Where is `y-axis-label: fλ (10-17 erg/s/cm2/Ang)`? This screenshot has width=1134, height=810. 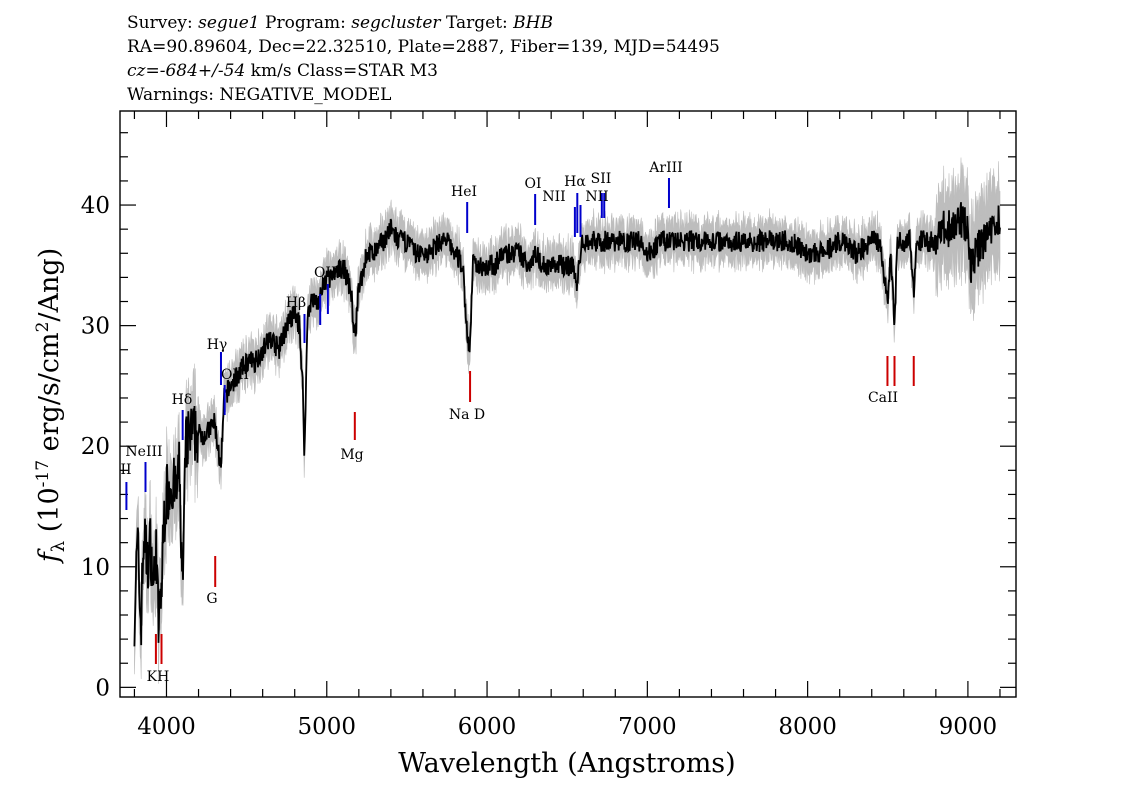 y-axis-label: fλ (10-17 erg/s/cm2/Ang) is located at coordinates (51, 406).